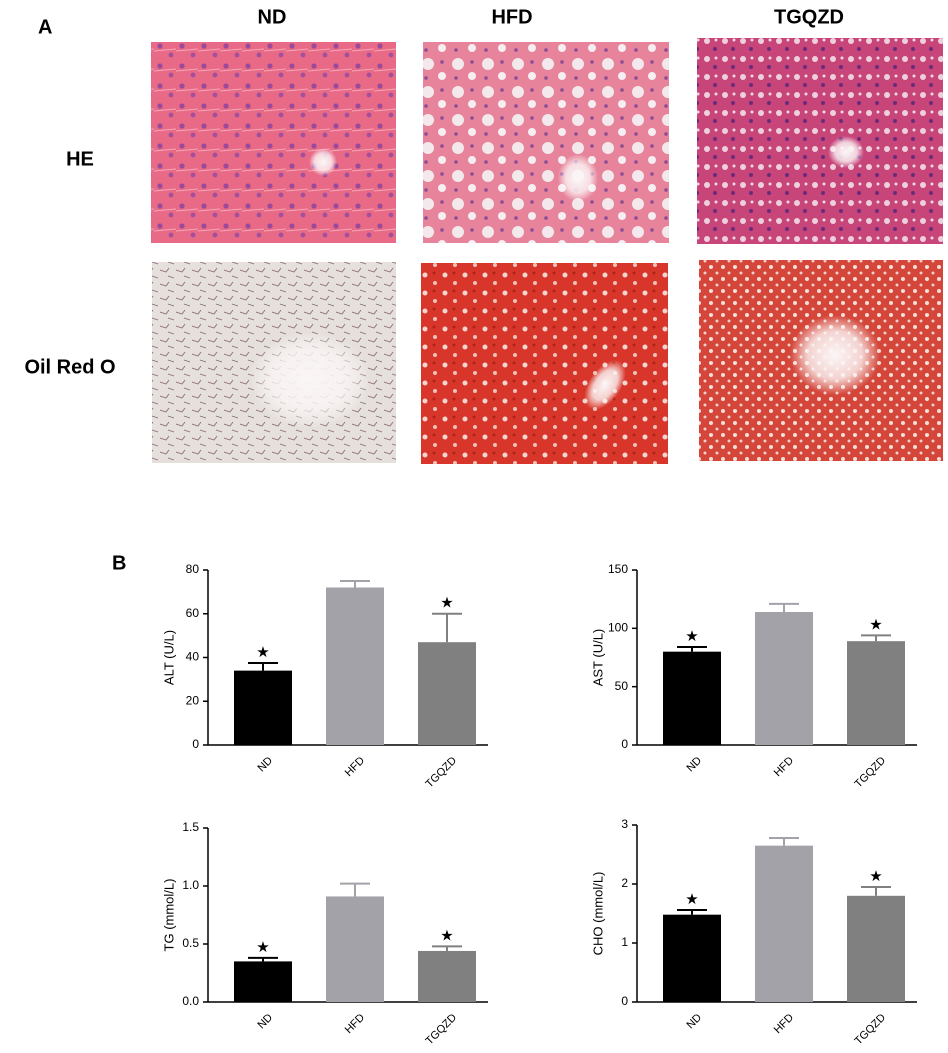 The height and width of the screenshot is (1053, 948). I want to click on column-header: ND, so click(272, 17).